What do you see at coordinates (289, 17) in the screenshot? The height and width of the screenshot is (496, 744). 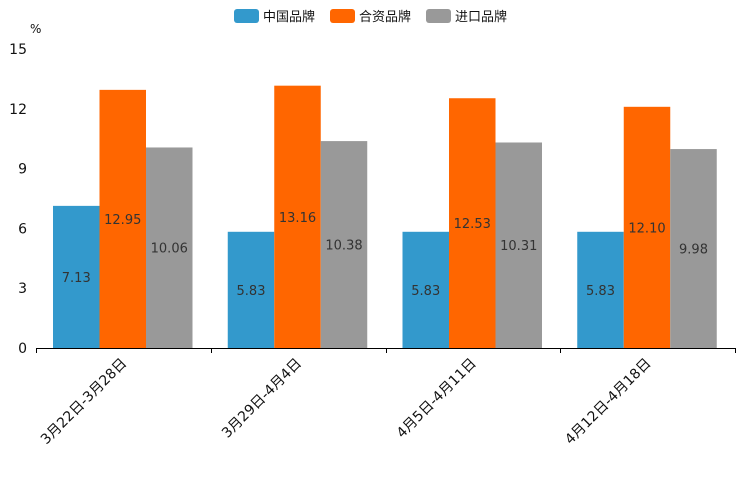 I see `legend-label: 中国品牌` at bounding box center [289, 17].